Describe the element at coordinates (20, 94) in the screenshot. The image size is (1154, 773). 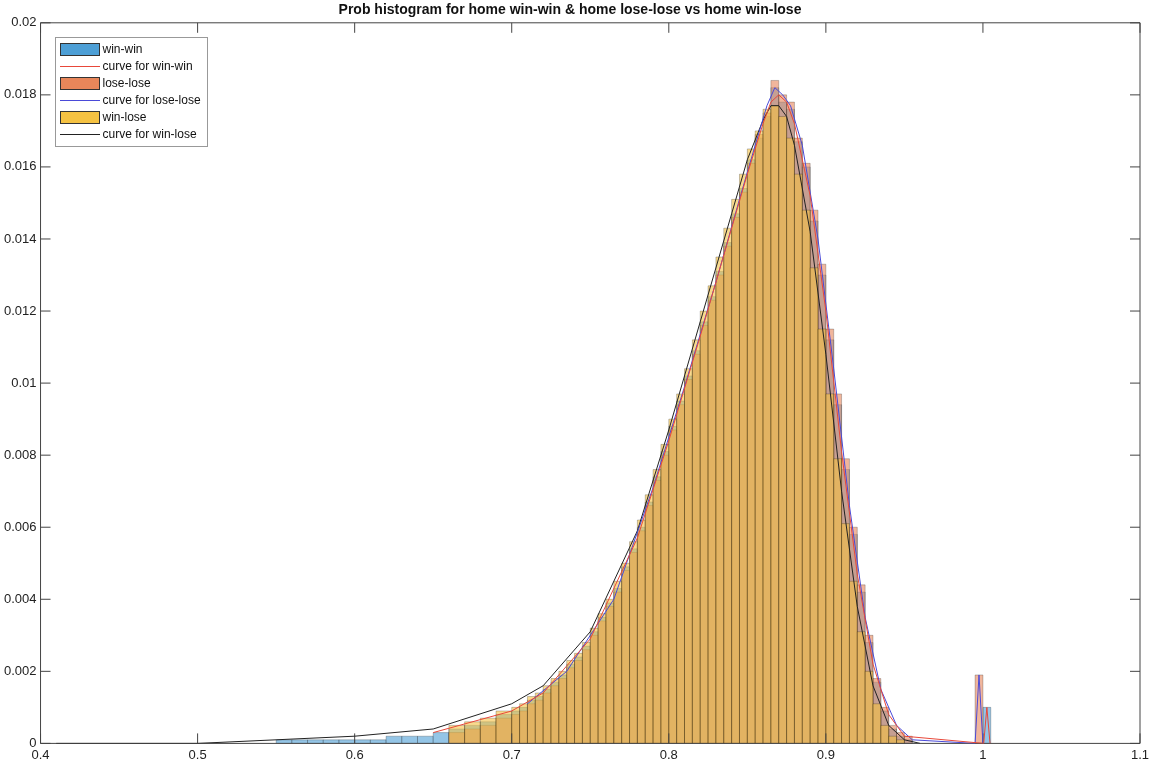
I see `y-tick-label: 0.018` at that location.